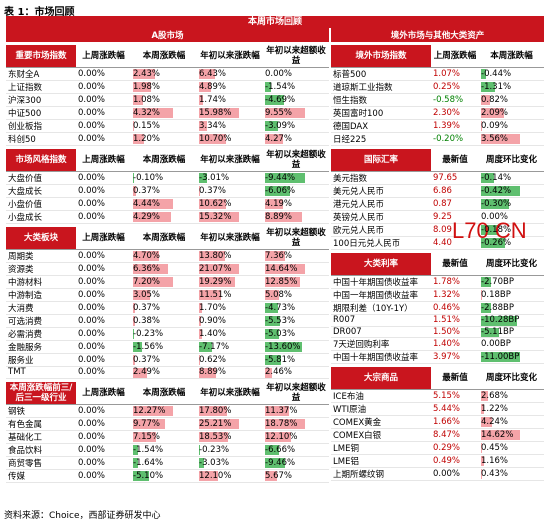  I want to click on table-caption: 表 1：市场回顾, so click(39, 12).